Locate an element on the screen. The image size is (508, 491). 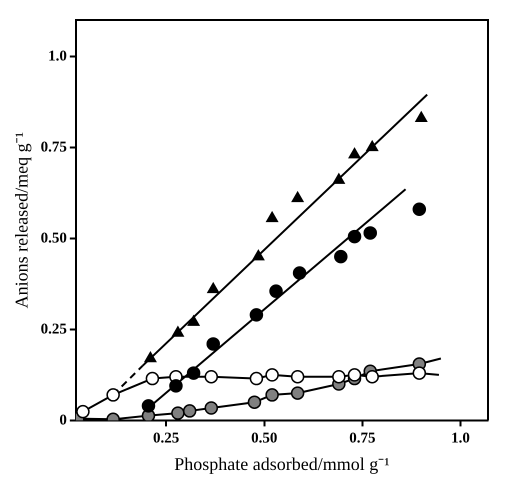
y-tick-label: 1.0 is located at coordinates (57, 56).